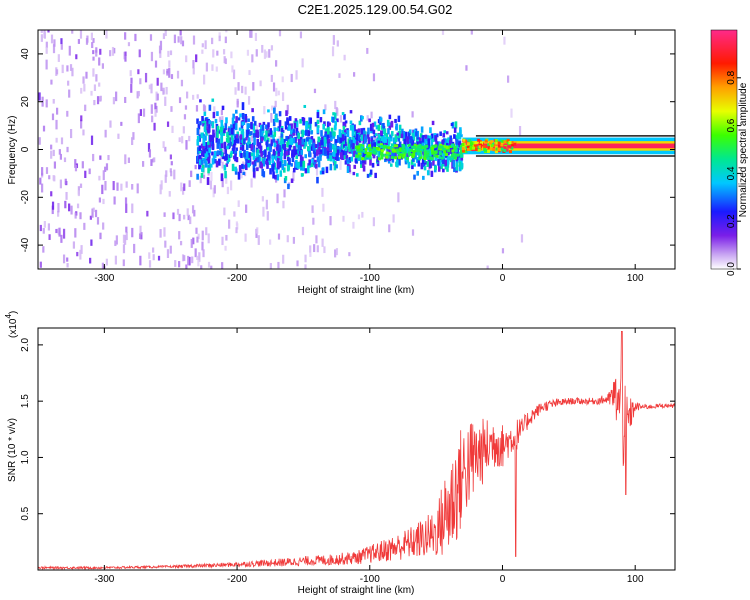  Describe the element at coordinates (11, 324) in the screenshot. I see `snr-y-scale: (x104)` at that location.